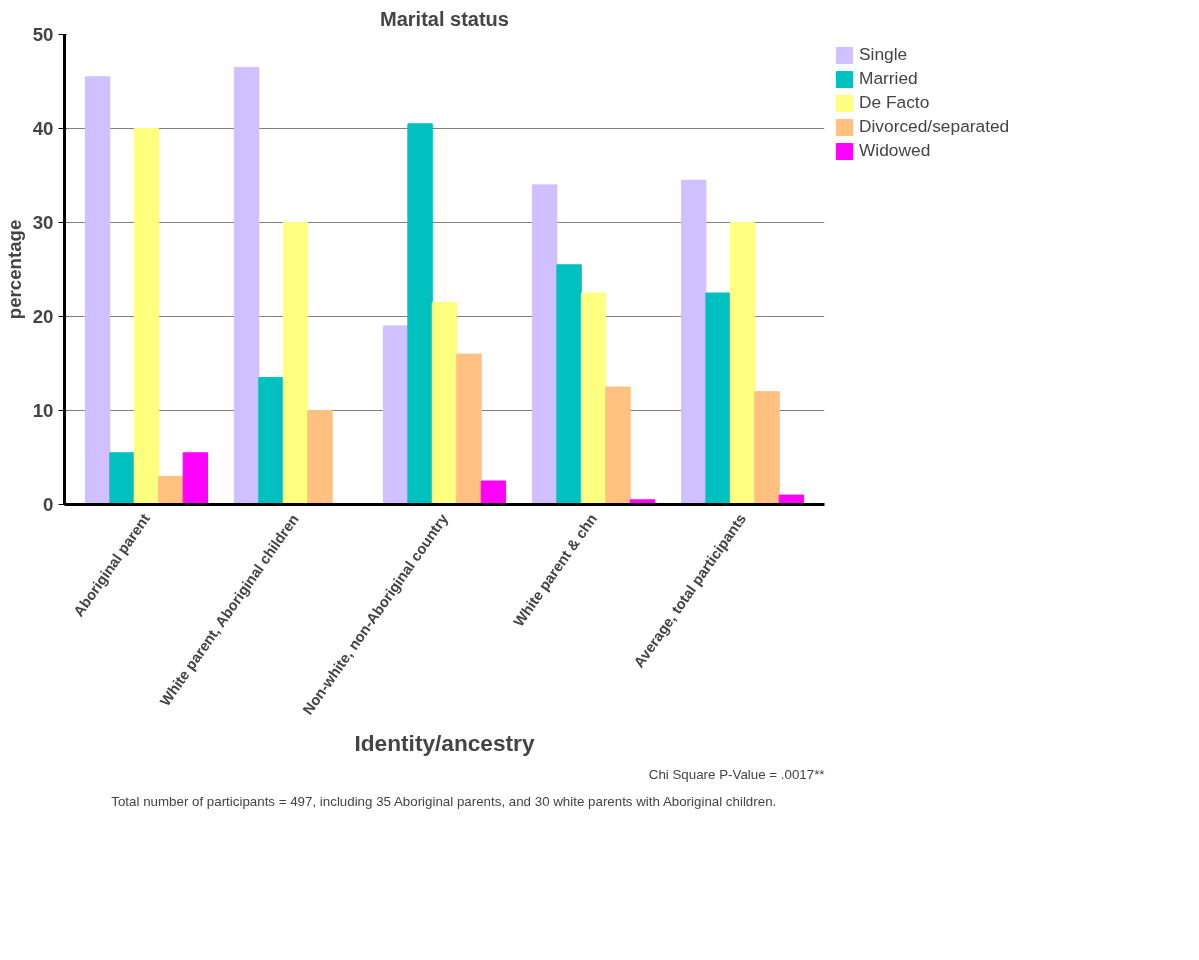 This screenshot has width=1199, height=960. What do you see at coordinates (43, 410) in the screenshot?
I see `y-tick-label: 10` at bounding box center [43, 410].